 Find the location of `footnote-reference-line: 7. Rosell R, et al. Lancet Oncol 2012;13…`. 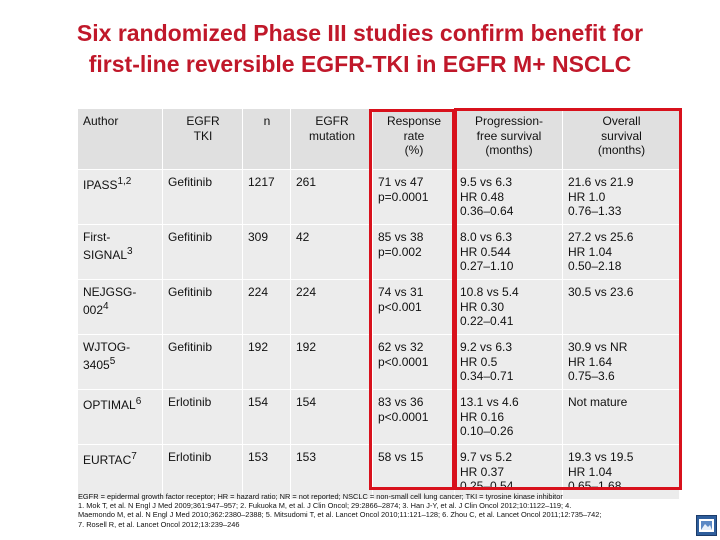

footnote-reference-line: 7. Rosell R, et al. Lancet Oncol 2012;13… is located at coordinates (159, 524).